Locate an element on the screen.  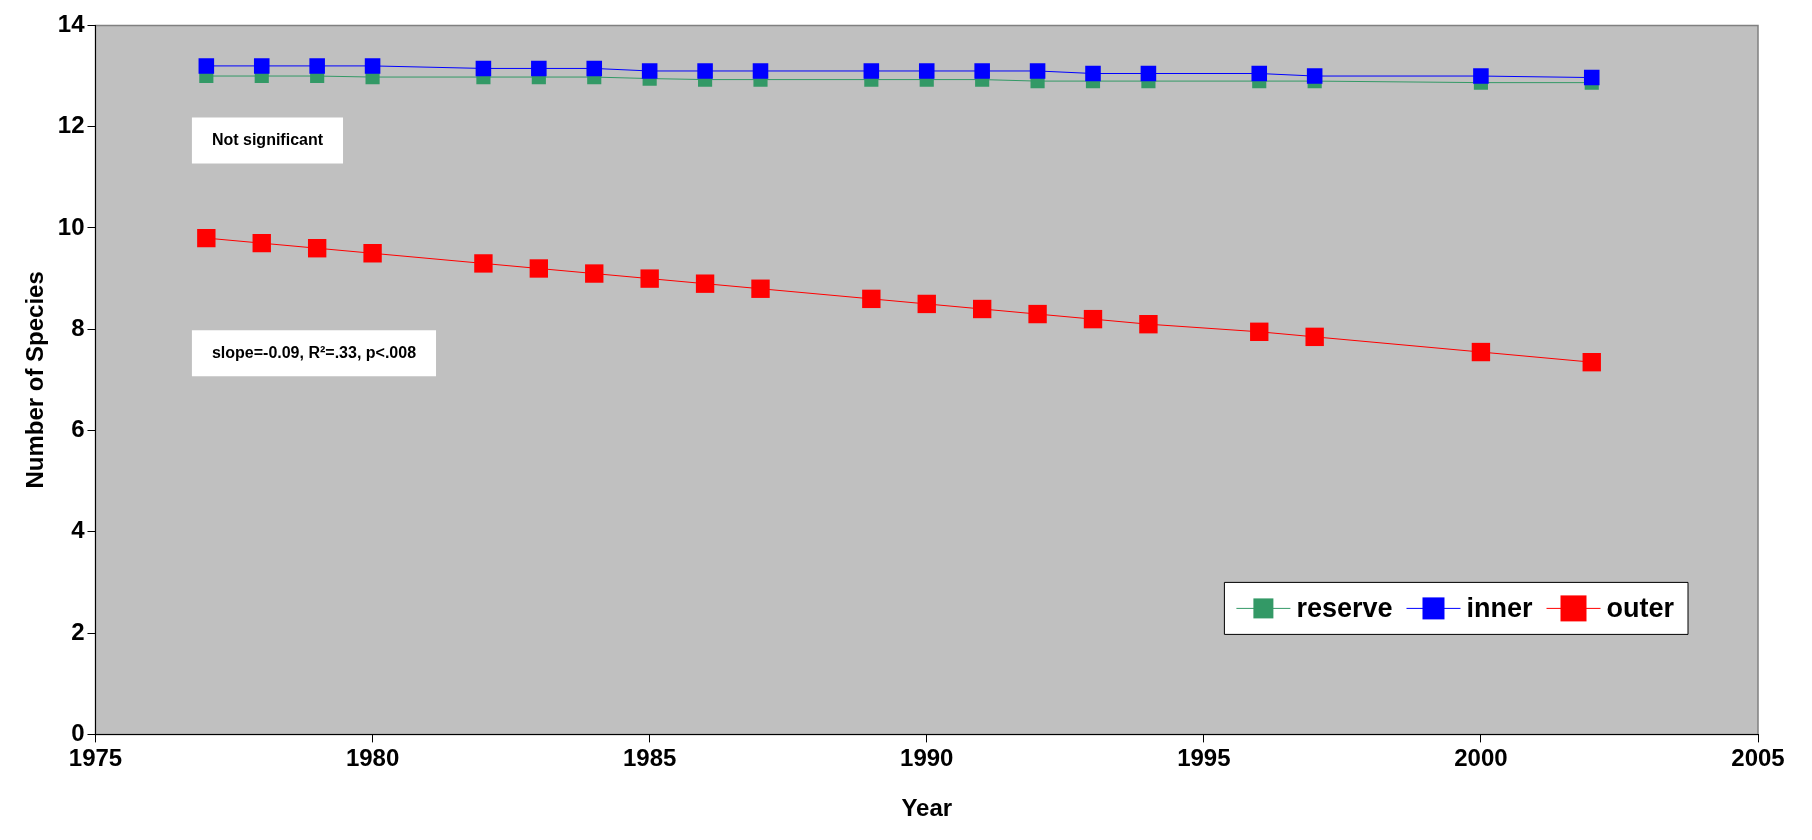
legend-label: reserve is located at coordinates (1344, 607).